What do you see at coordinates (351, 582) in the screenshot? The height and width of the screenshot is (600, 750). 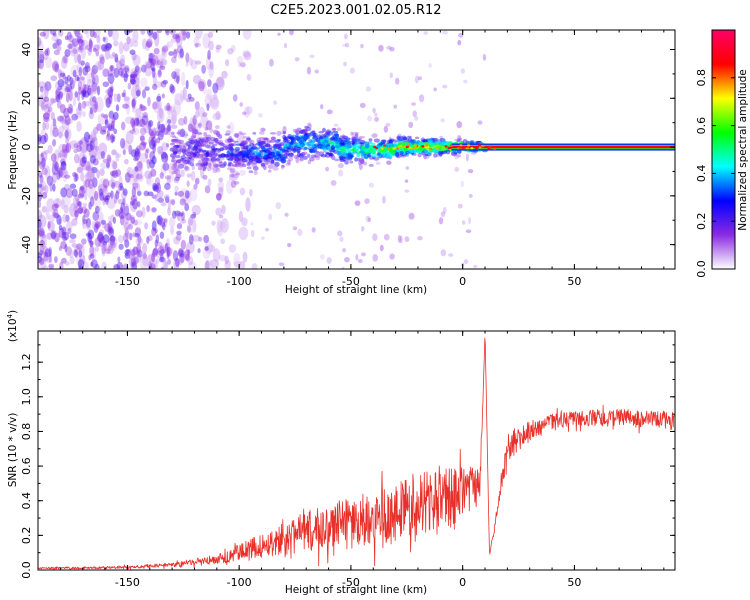 I see `x-tick-label: -50` at bounding box center [351, 582].